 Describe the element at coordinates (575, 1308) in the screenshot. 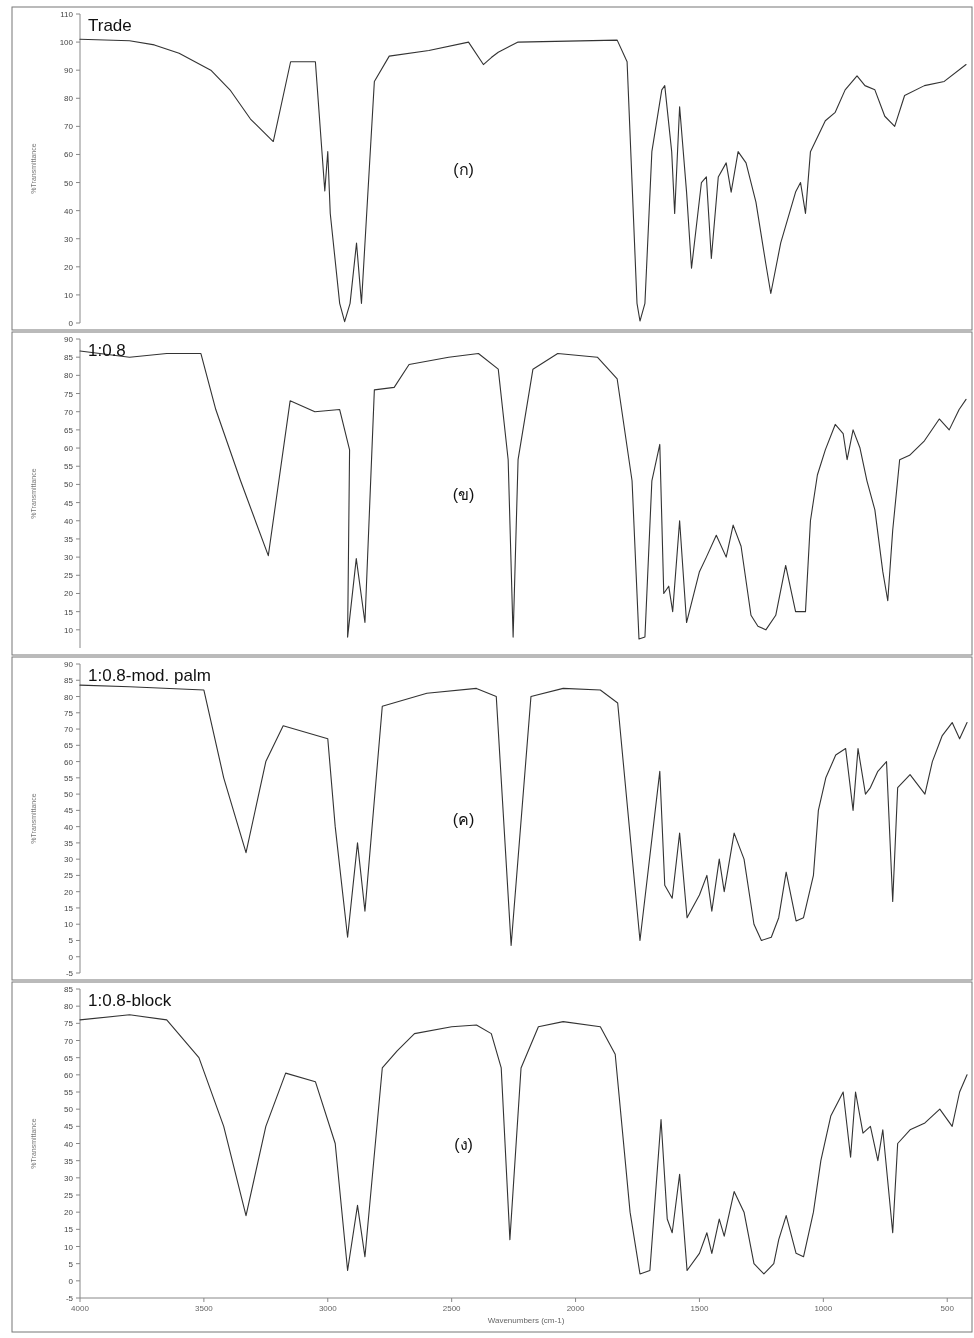

I see `x-tick-label: 2000` at that location.